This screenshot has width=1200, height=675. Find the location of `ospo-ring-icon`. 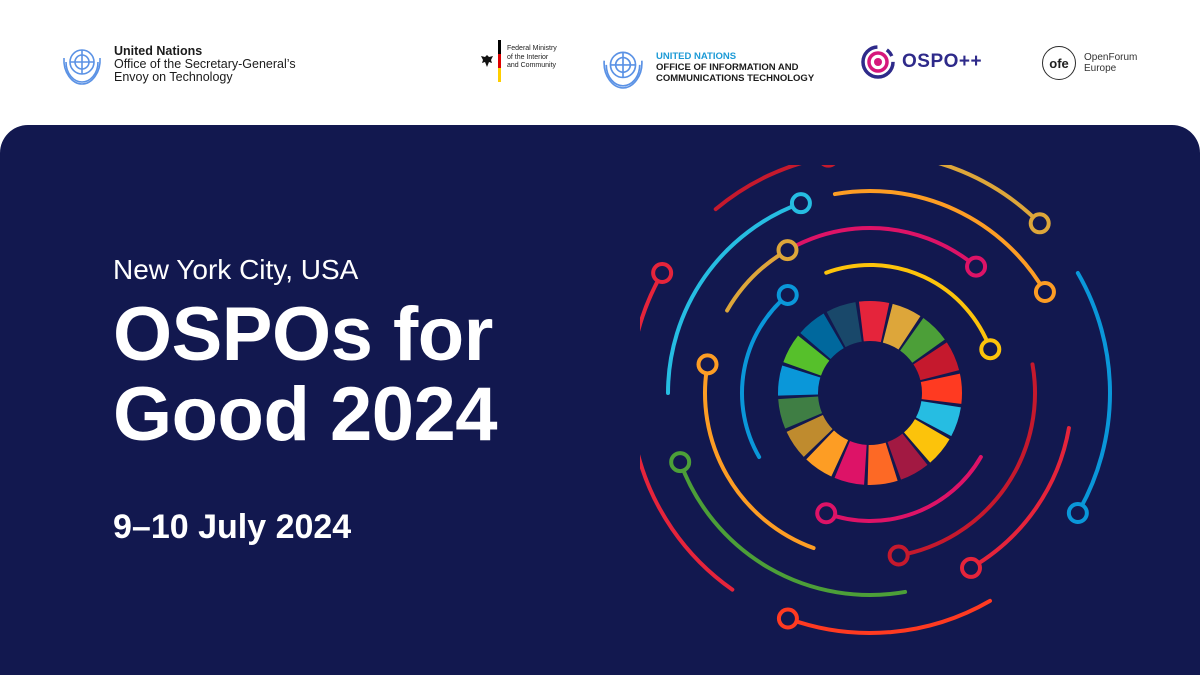

ospo-ring-icon is located at coordinates (878, 62).